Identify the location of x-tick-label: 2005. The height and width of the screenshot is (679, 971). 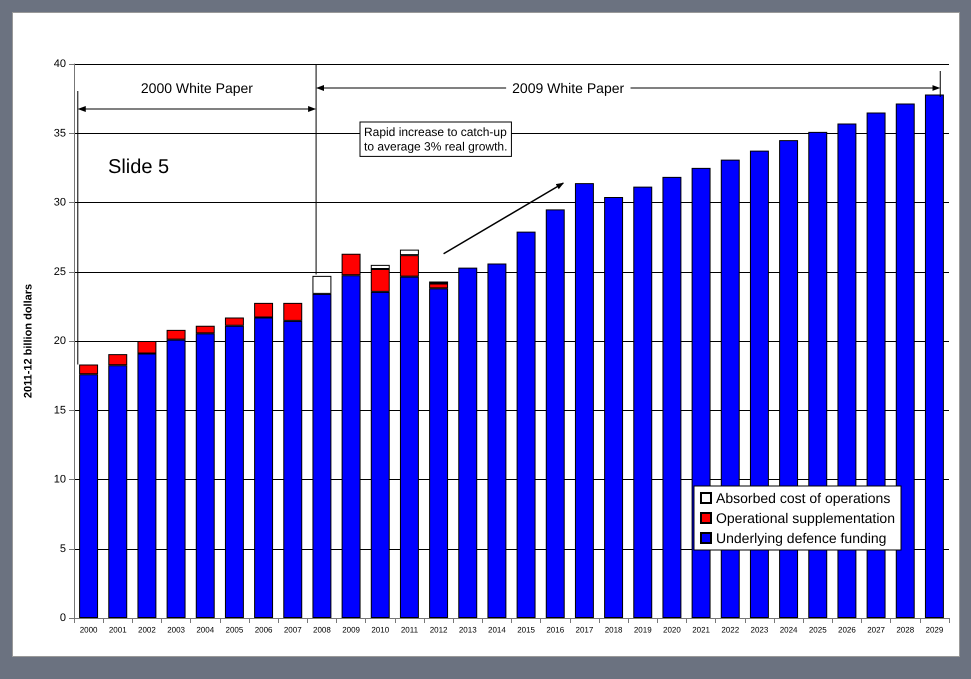
(235, 630).